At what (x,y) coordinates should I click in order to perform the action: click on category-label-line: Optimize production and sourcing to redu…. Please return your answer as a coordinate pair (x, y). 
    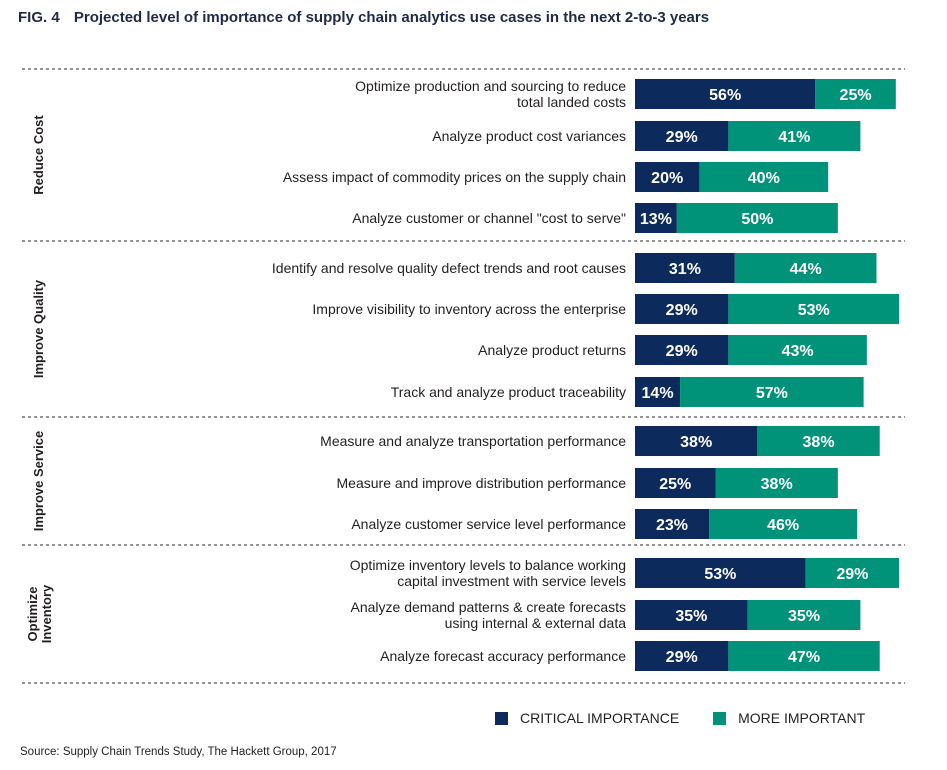
    Looking at the image, I should click on (490, 86).